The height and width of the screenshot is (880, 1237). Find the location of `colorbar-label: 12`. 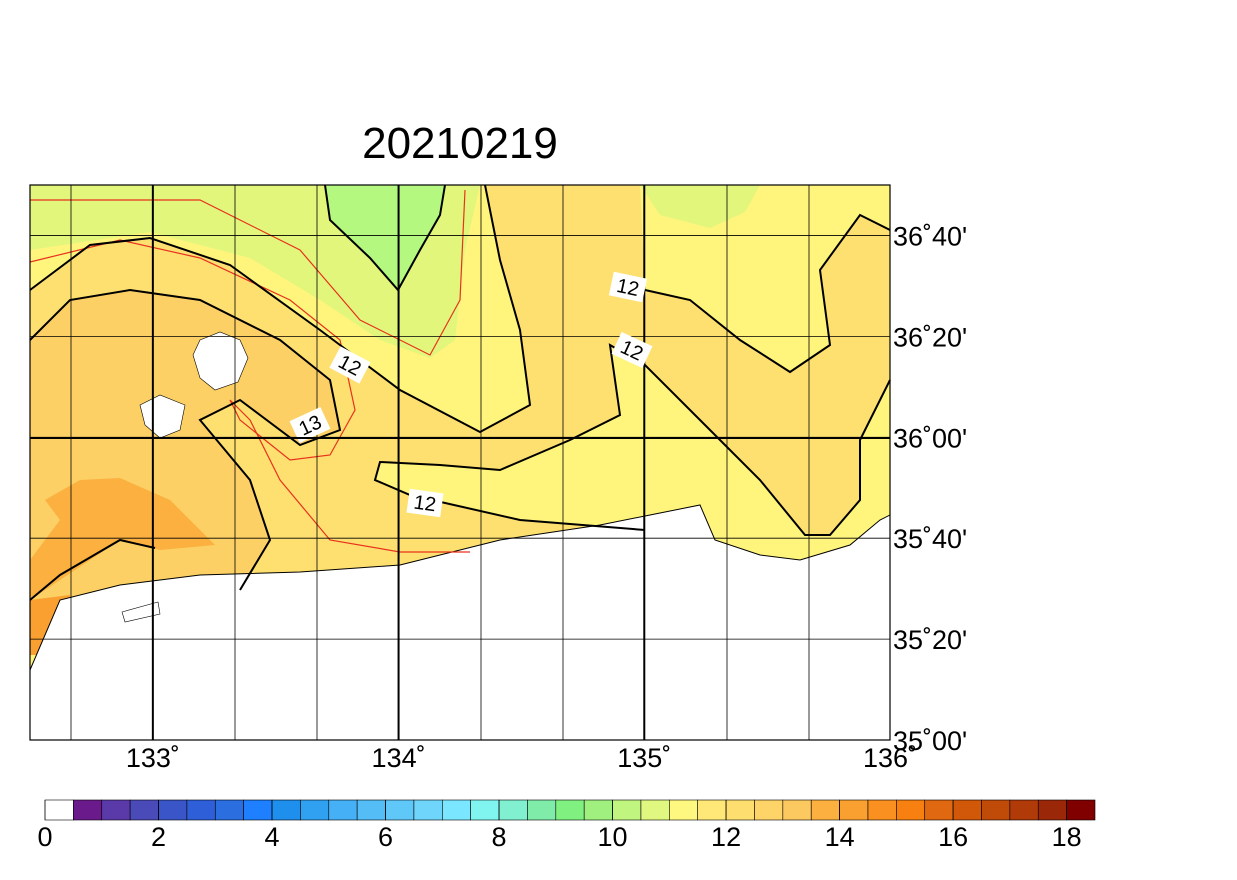

colorbar-label: 12 is located at coordinates (726, 837).